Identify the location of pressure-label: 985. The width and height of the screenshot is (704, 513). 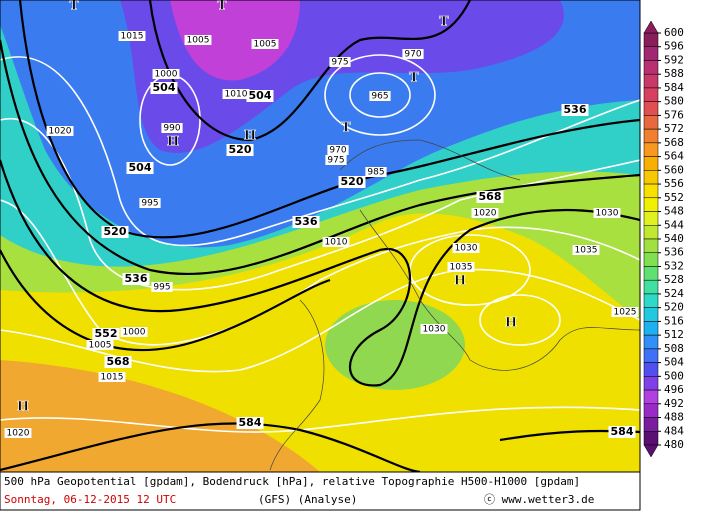
(375, 173).